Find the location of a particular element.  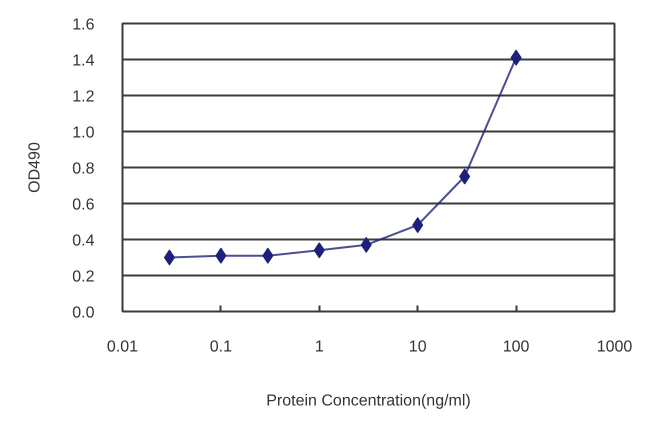

x-axis-title: Protein Concentration(ng/ml) is located at coordinates (368, 401).